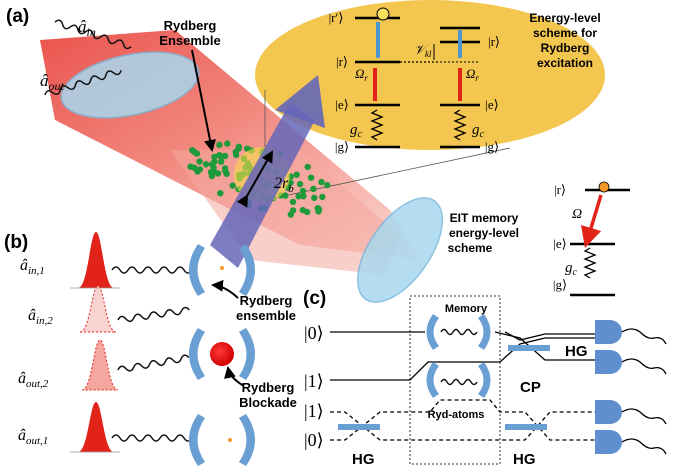 The width and height of the screenshot is (689, 474). What do you see at coordinates (644, 446) in the screenshot?
I see `detector-4-cable` at bounding box center [644, 446].